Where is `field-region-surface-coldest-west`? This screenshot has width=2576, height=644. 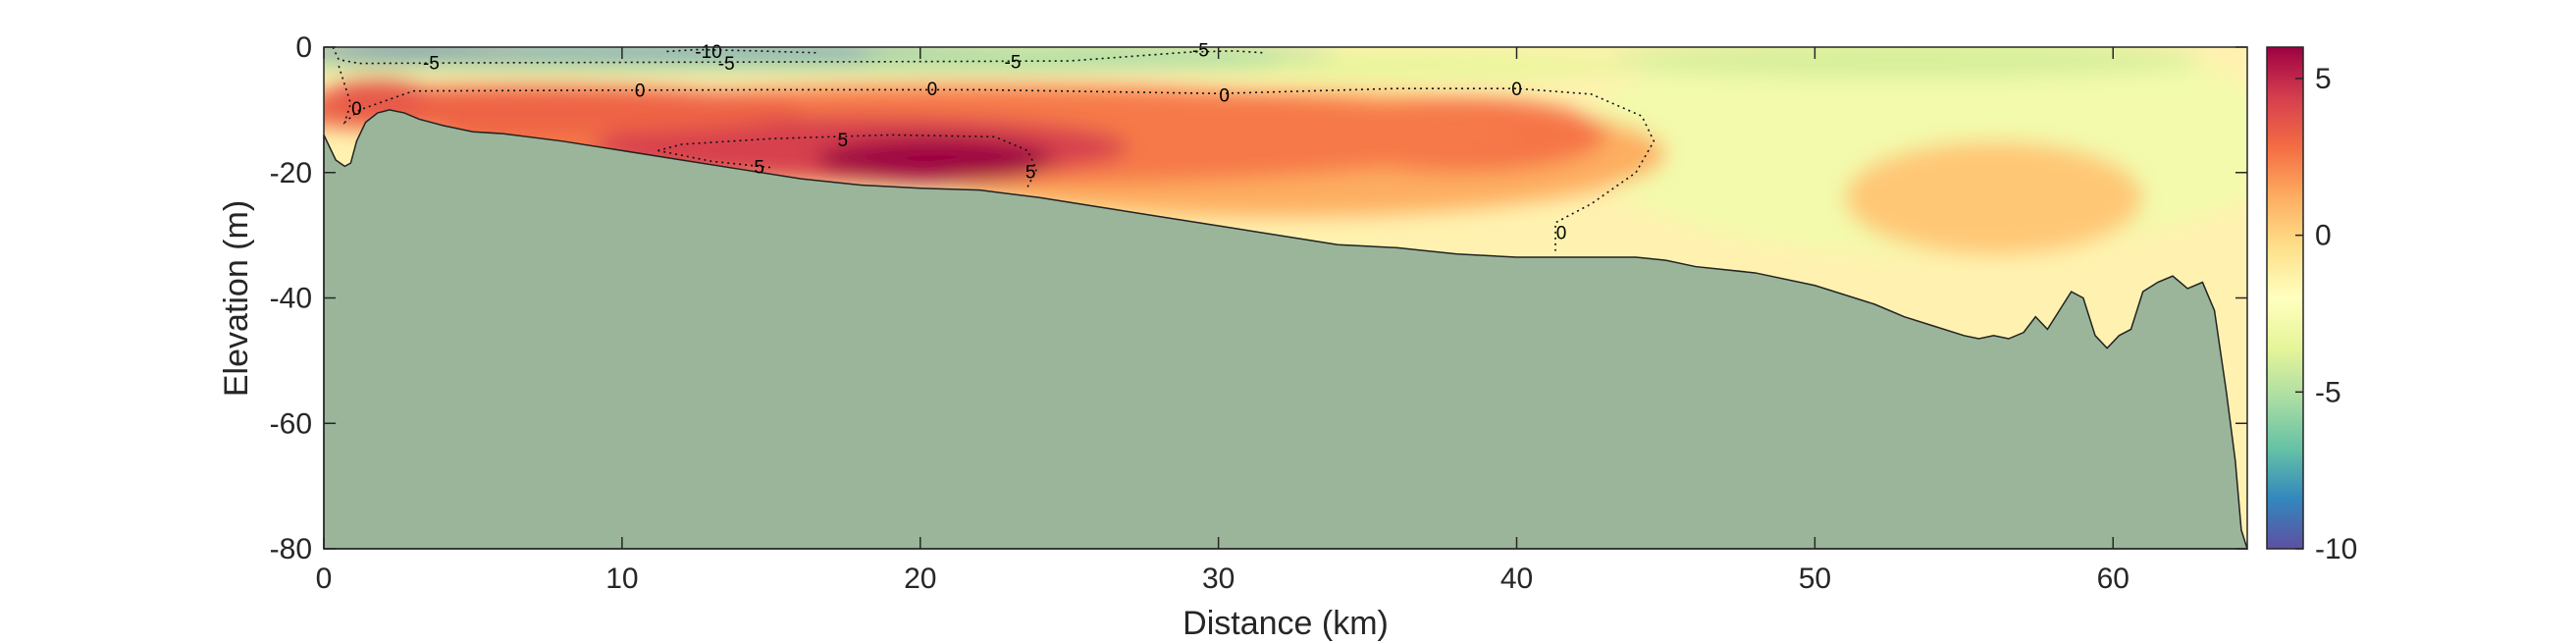 field-region-surface-coldest-west is located at coordinates (428, 52).